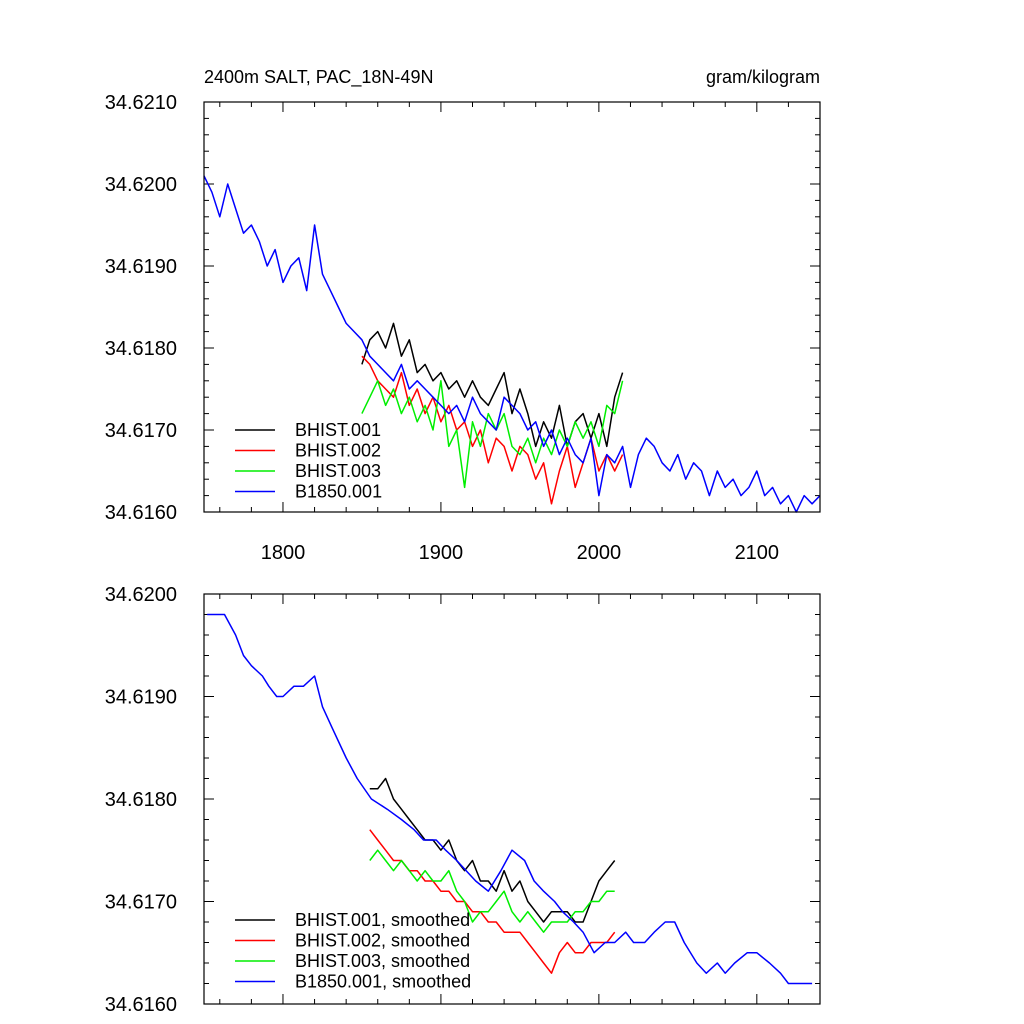  I want to click on legend-label: BHIST.001, smoothed, so click(382, 920).